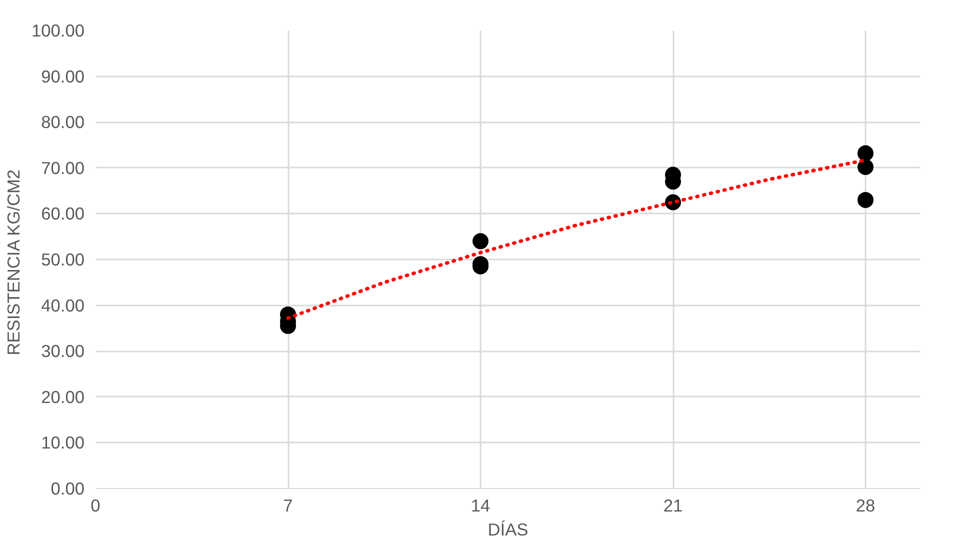 This screenshot has height=546, width=954. Describe the element at coordinates (508, 530) in the screenshot. I see `x-axis-title: DÍAS` at that location.